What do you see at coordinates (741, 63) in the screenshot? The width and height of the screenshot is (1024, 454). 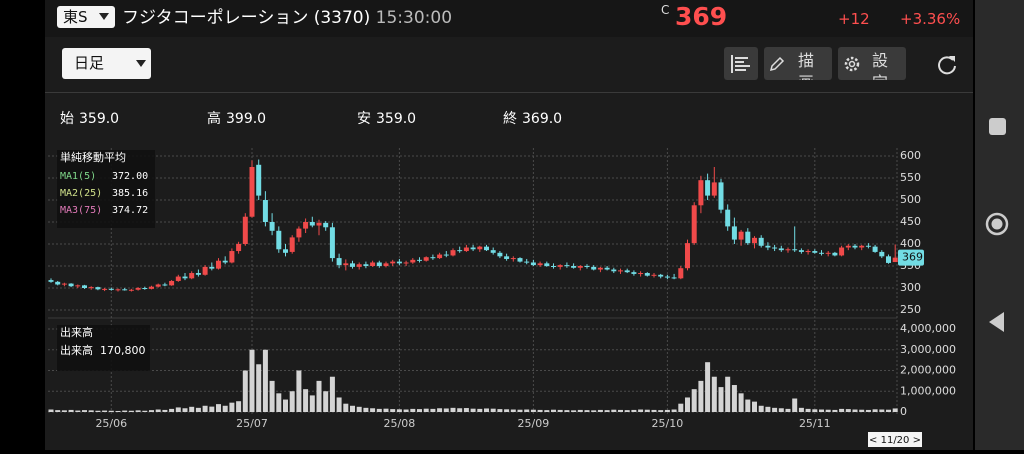 I see `indicator-button` at bounding box center [741, 63].